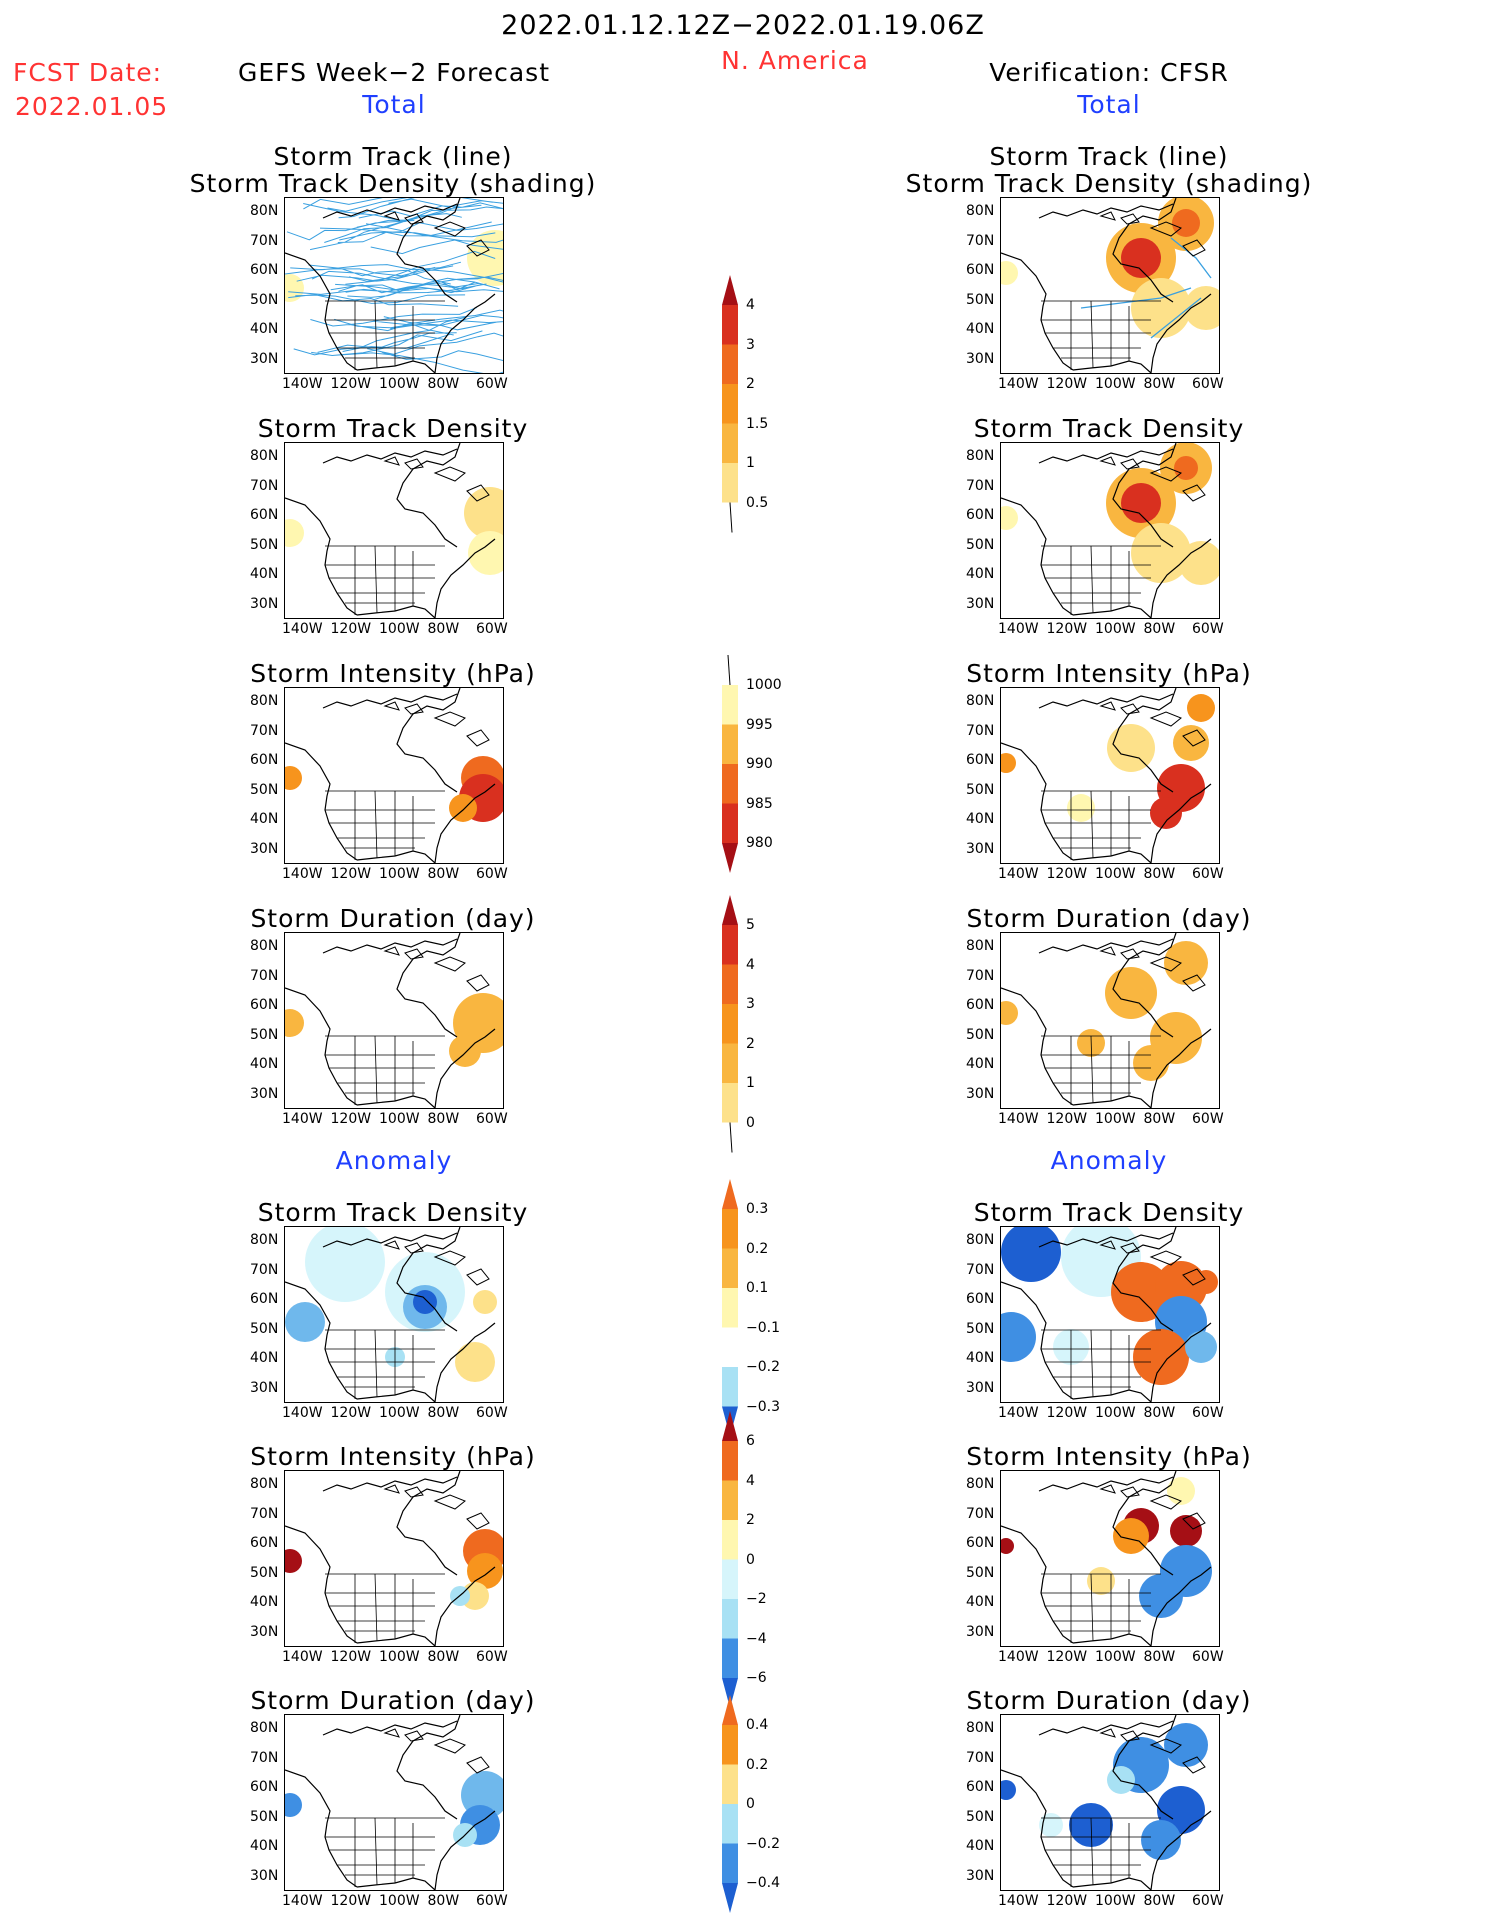 The width and height of the screenshot is (1487, 1925). Describe the element at coordinates (730, 764) in the screenshot. I see `intensity-total-colorbar` at that location.